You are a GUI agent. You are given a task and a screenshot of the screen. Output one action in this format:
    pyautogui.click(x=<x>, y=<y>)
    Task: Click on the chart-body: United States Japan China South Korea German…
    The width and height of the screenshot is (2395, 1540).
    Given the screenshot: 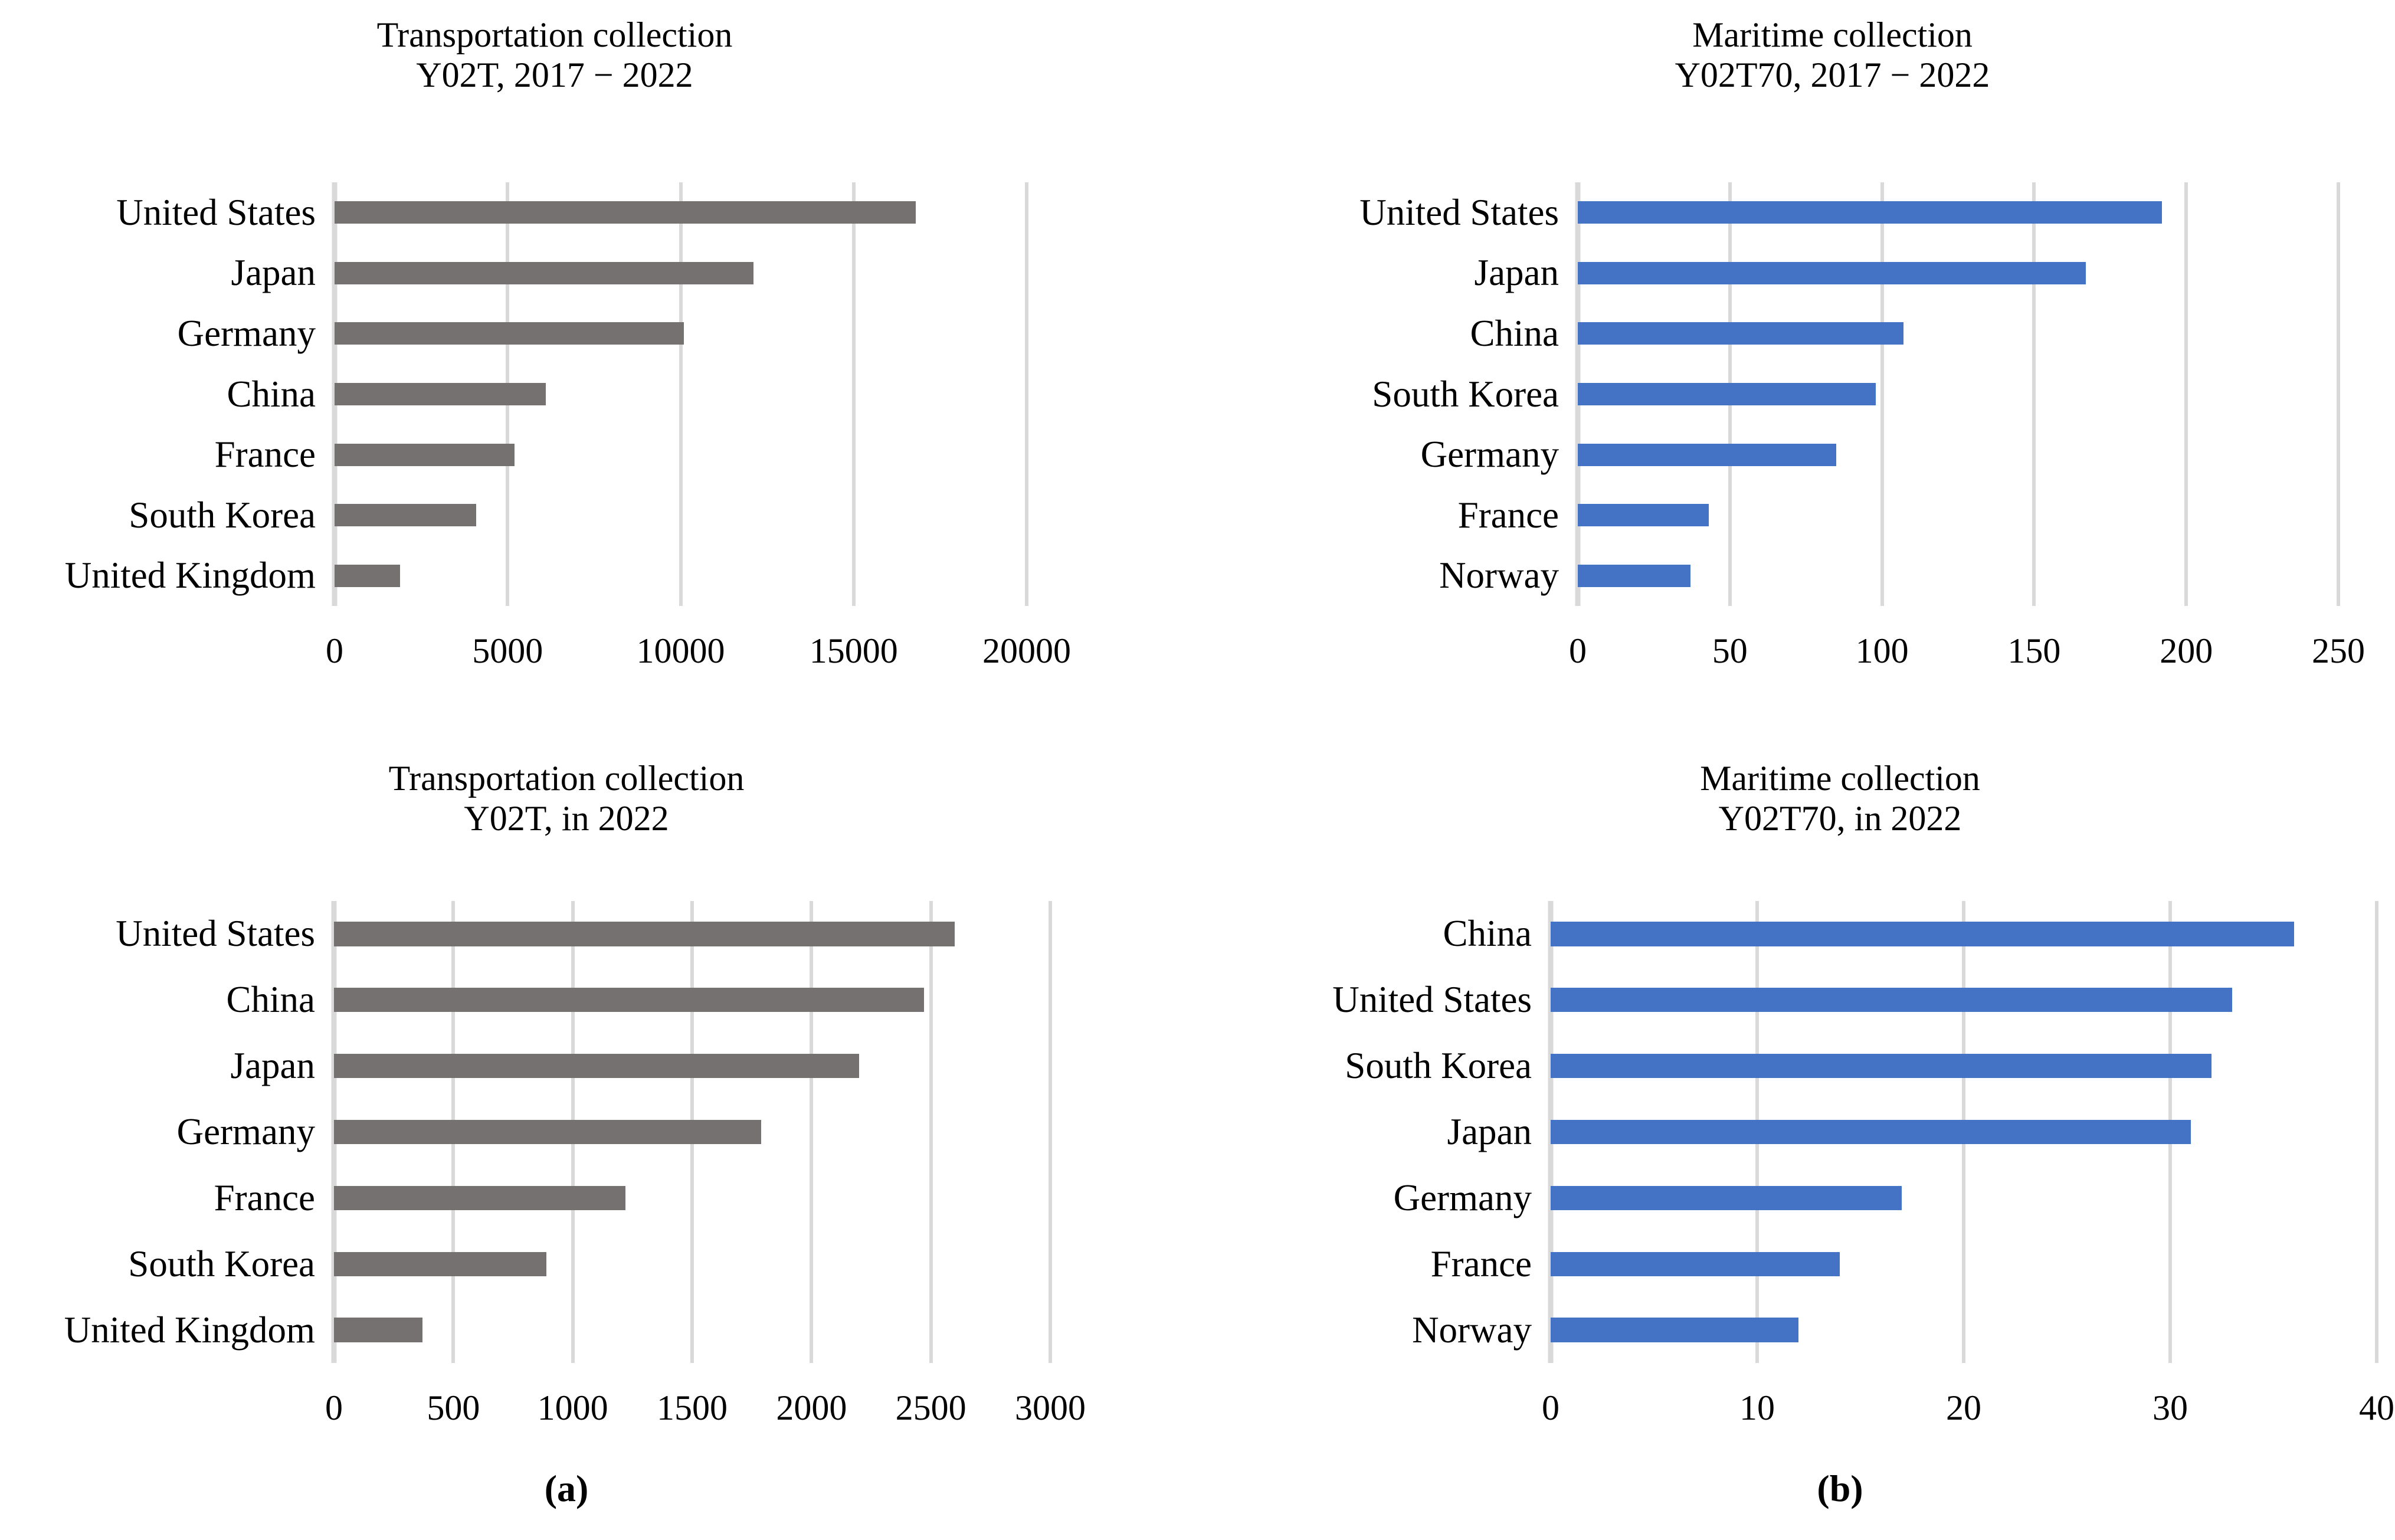 What is the action you would take?
    pyautogui.click(x=1833, y=394)
    